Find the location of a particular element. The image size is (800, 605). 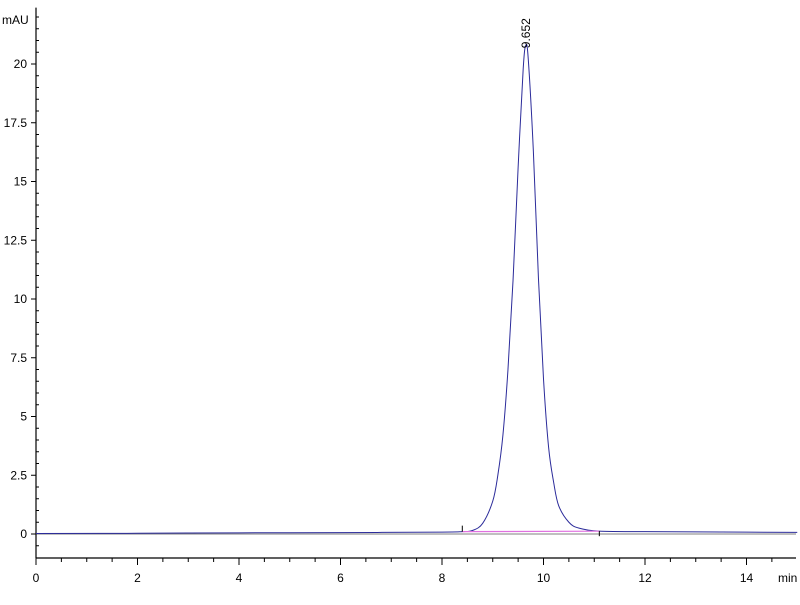

x-axis-label: min is located at coordinates (787, 578).